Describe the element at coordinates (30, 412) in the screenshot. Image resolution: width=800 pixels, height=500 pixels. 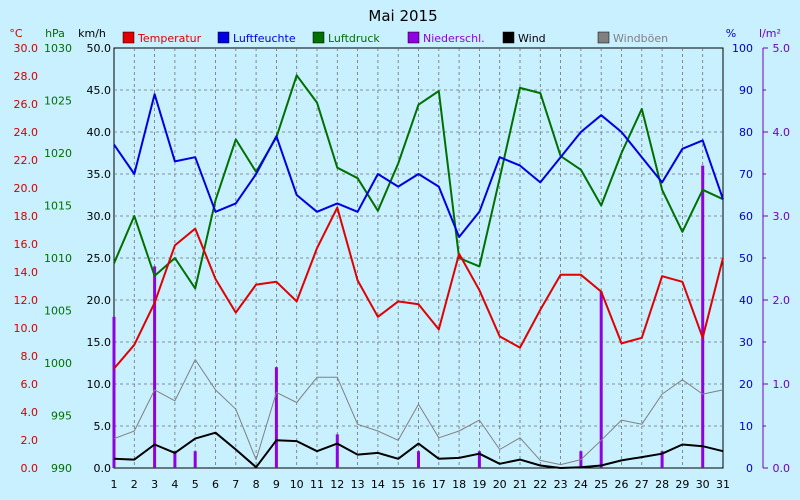
I see `temp-tick-label: 4.0` at that location.